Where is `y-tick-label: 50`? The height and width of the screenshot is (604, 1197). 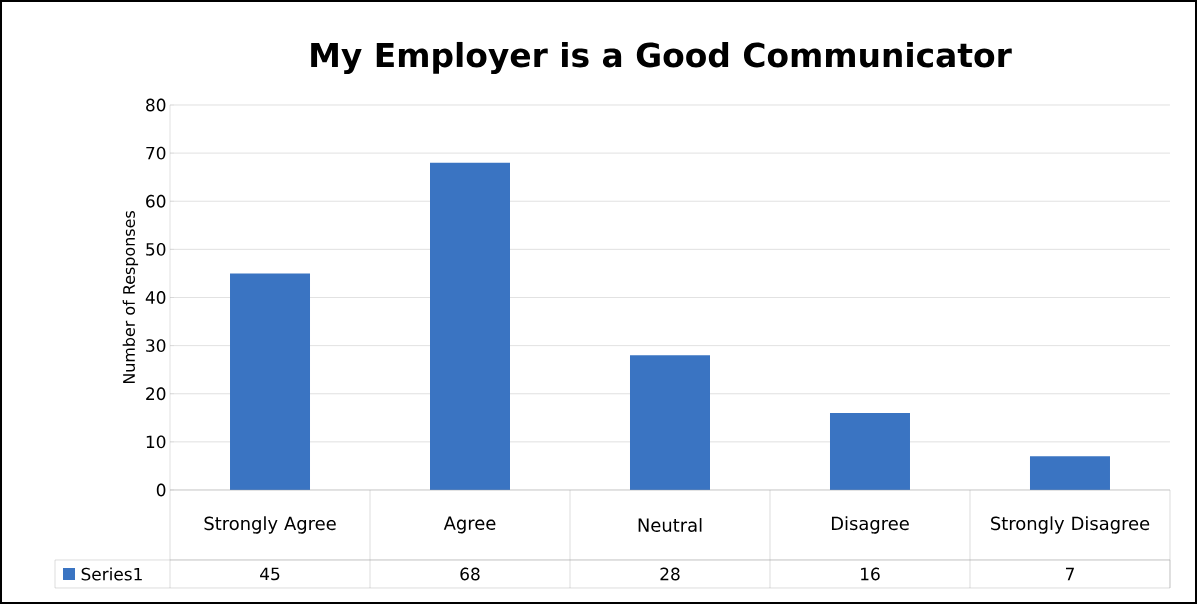 y-tick-label: 50 is located at coordinates (156, 249).